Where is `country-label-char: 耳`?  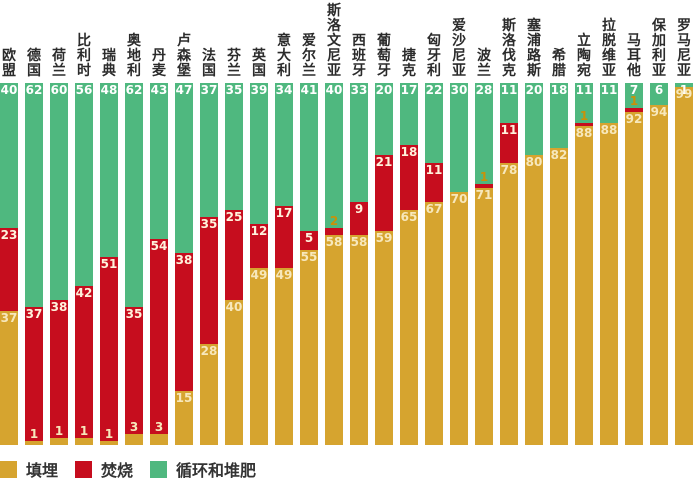
country-label-char: 耳 is located at coordinates (634, 56).